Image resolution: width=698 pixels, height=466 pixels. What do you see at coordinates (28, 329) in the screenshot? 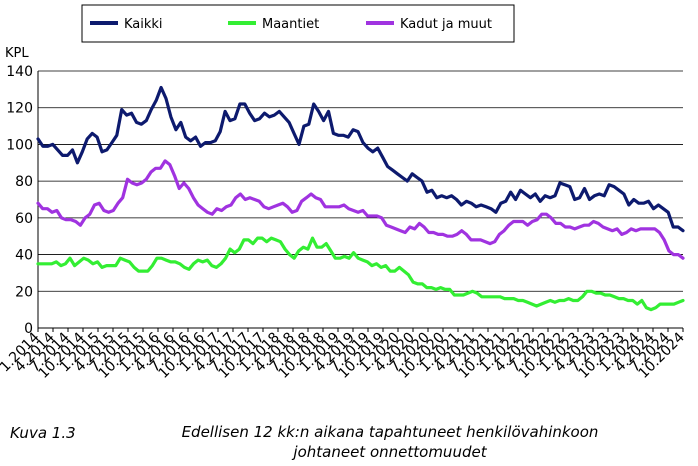
I see `y-tick-label: 0` at bounding box center [28, 329].